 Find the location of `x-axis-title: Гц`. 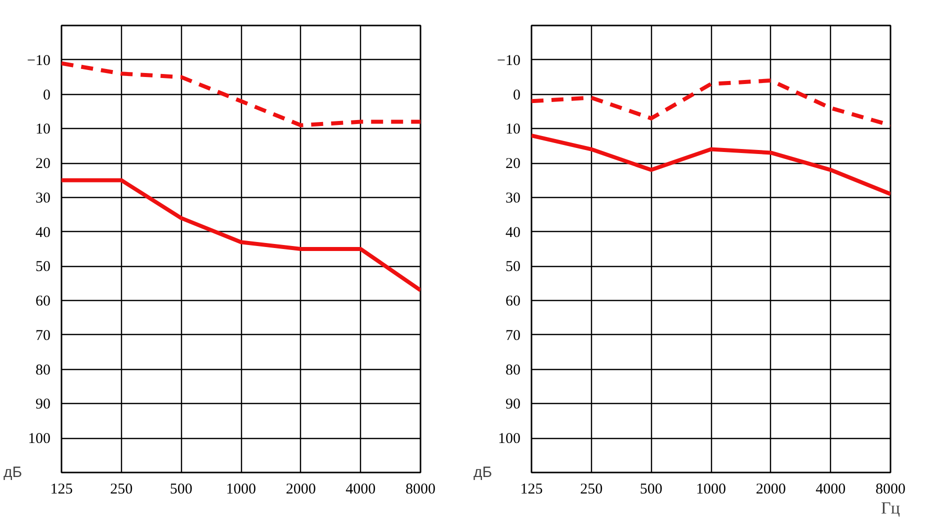

x-axis-title: Гц is located at coordinates (890, 508).